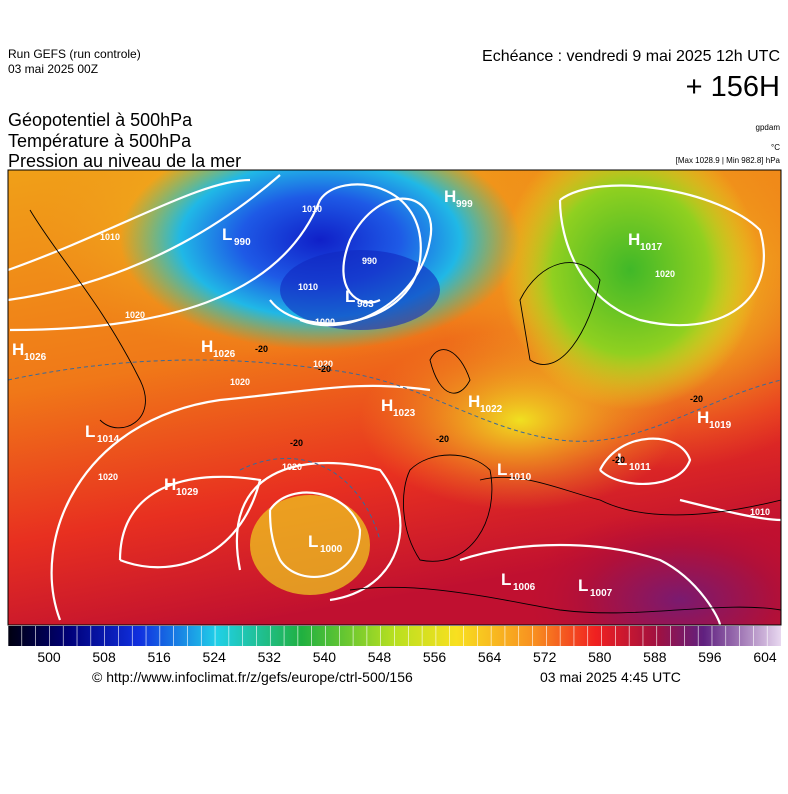 The height and width of the screenshot is (794, 788). I want to click on pressure-center-value: 1007, so click(601, 593).